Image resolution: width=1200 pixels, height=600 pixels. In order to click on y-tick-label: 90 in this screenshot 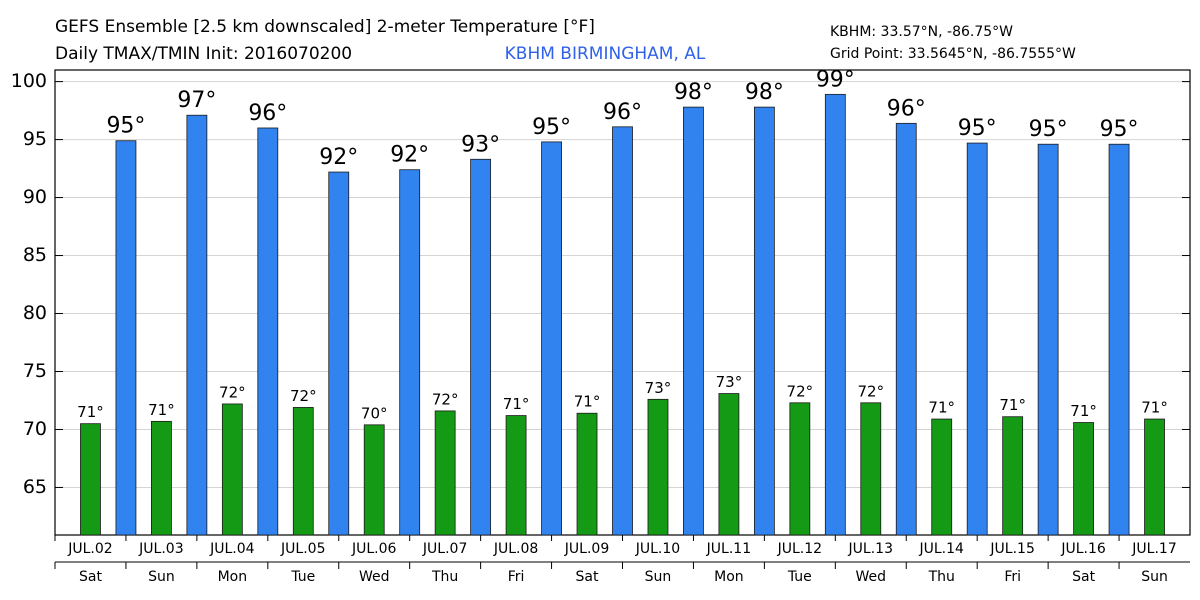, I will do `click(35, 197)`.